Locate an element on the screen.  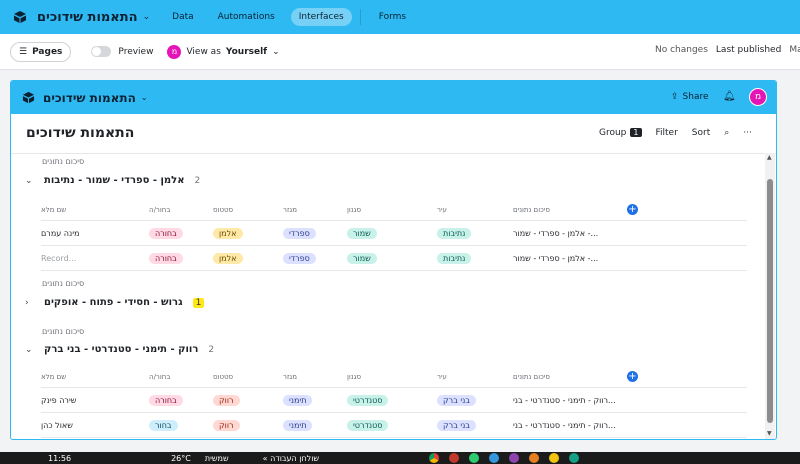
group-count-badge: 1 is located at coordinates (636, 132).